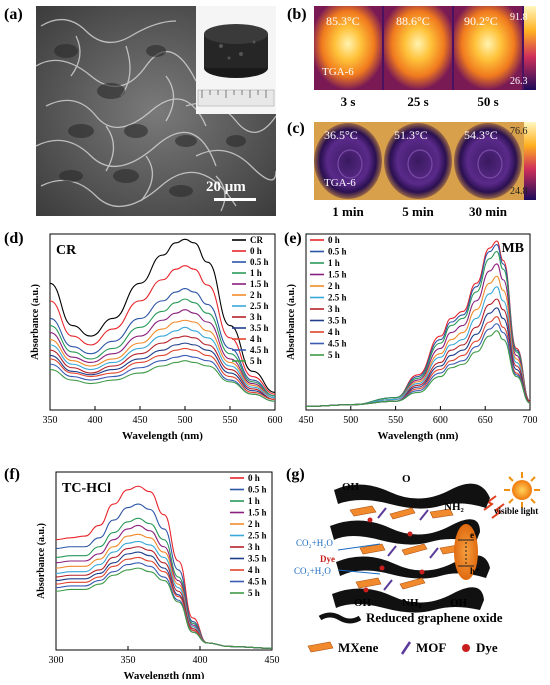 This screenshot has height=685, width=550. Describe the element at coordinates (66, 250) in the screenshot. I see `chart-title: CR` at that location.